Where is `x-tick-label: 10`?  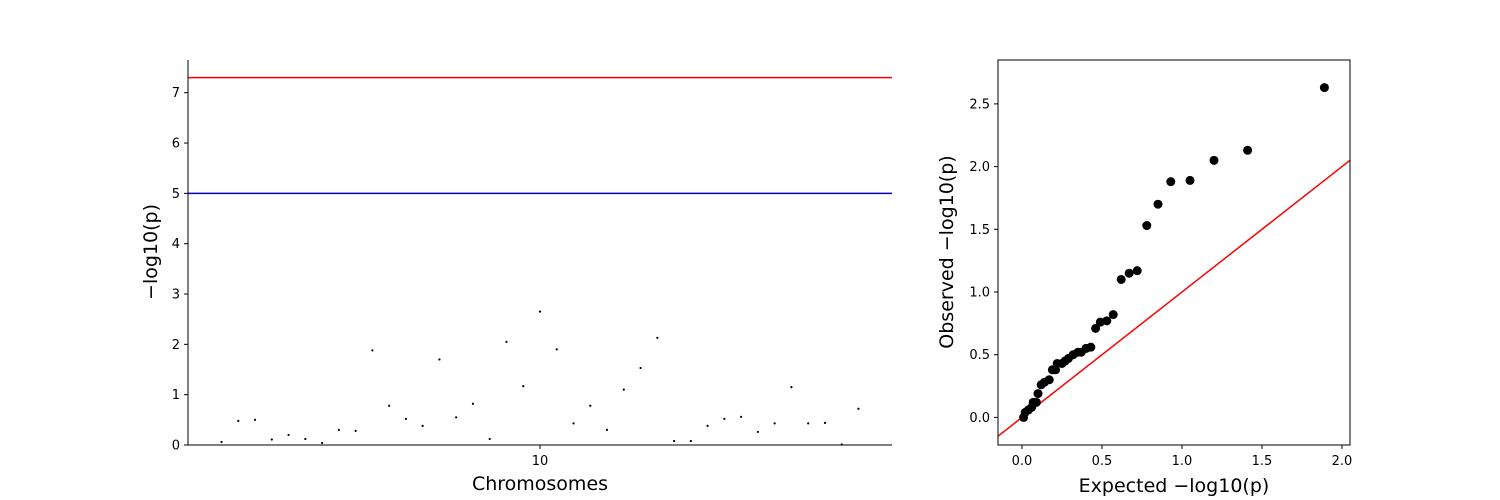 x-tick-label: 10 is located at coordinates (540, 461).